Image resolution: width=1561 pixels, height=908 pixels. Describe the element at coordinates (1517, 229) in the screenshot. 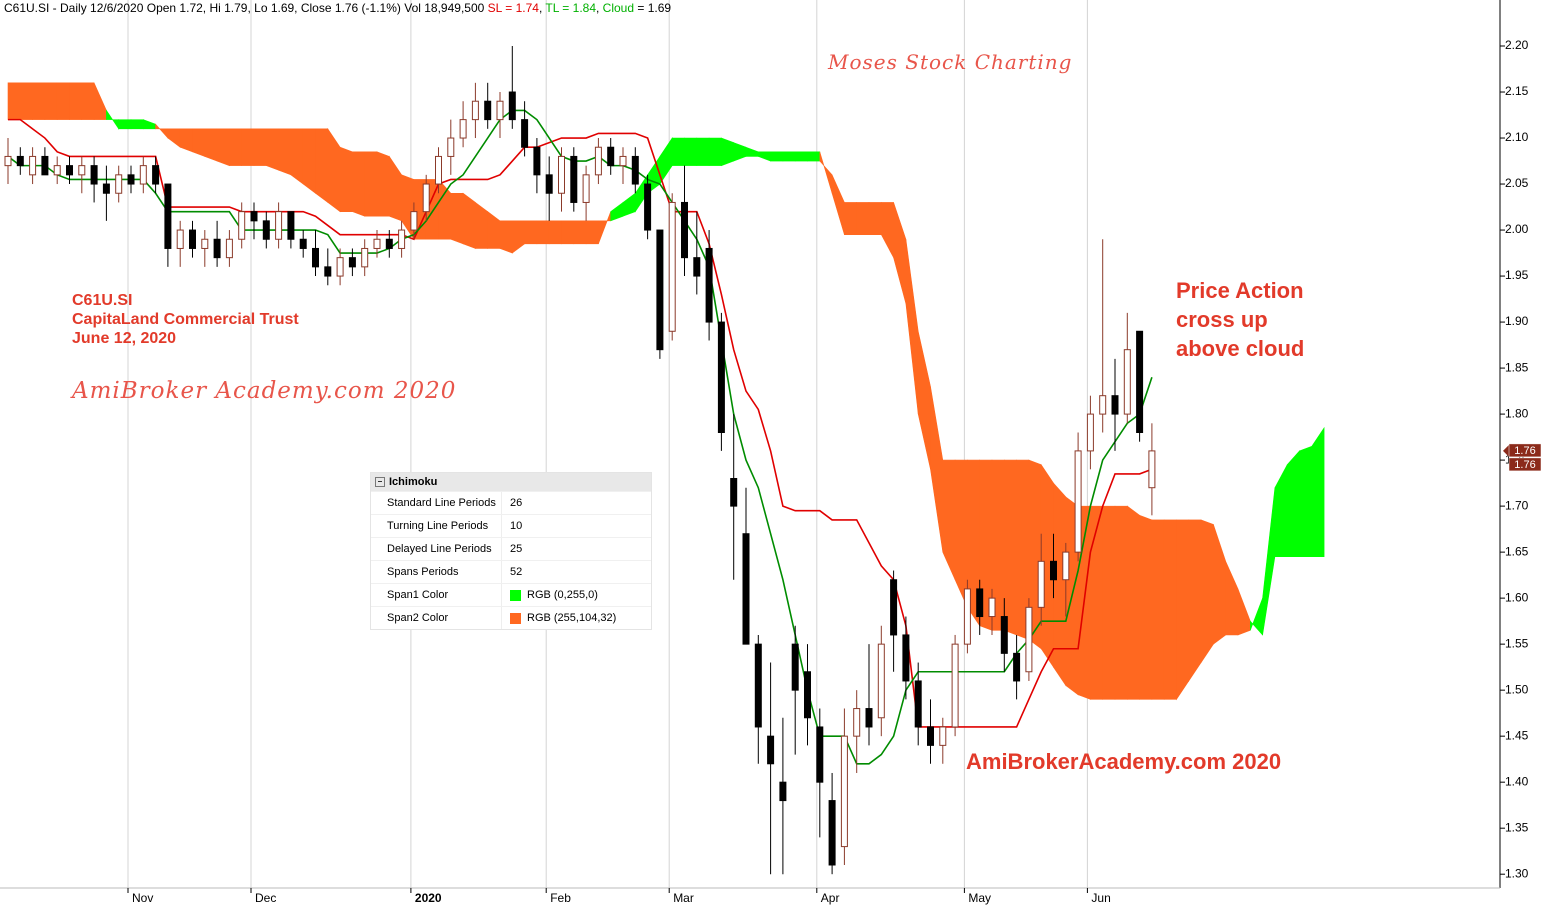

I see `y-tick-label: 2.00` at that location.